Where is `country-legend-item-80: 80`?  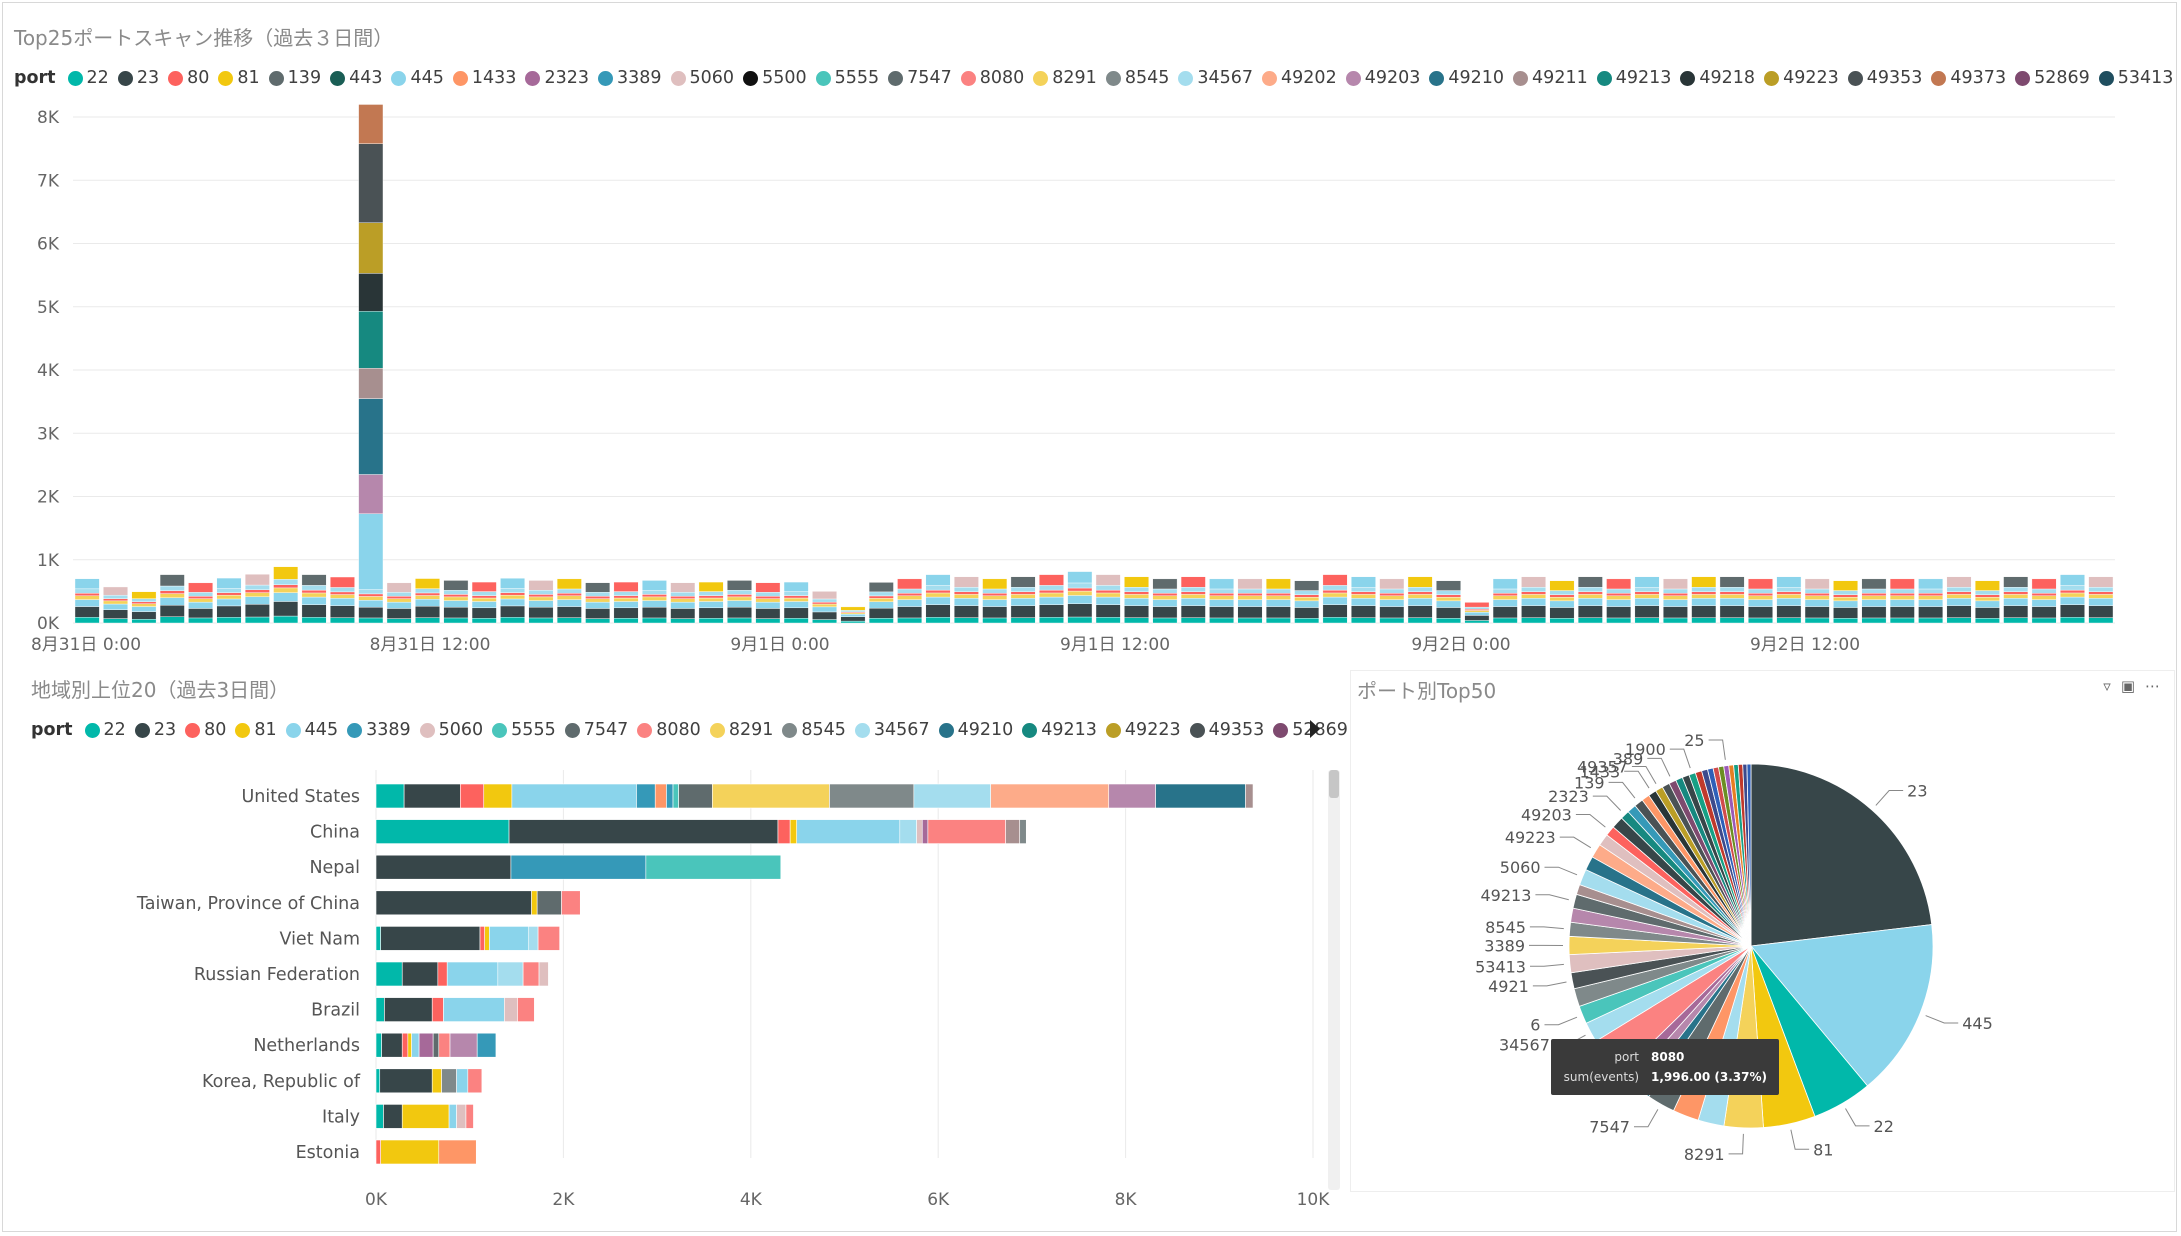 country-legend-item-80: 80 is located at coordinates (205, 730).